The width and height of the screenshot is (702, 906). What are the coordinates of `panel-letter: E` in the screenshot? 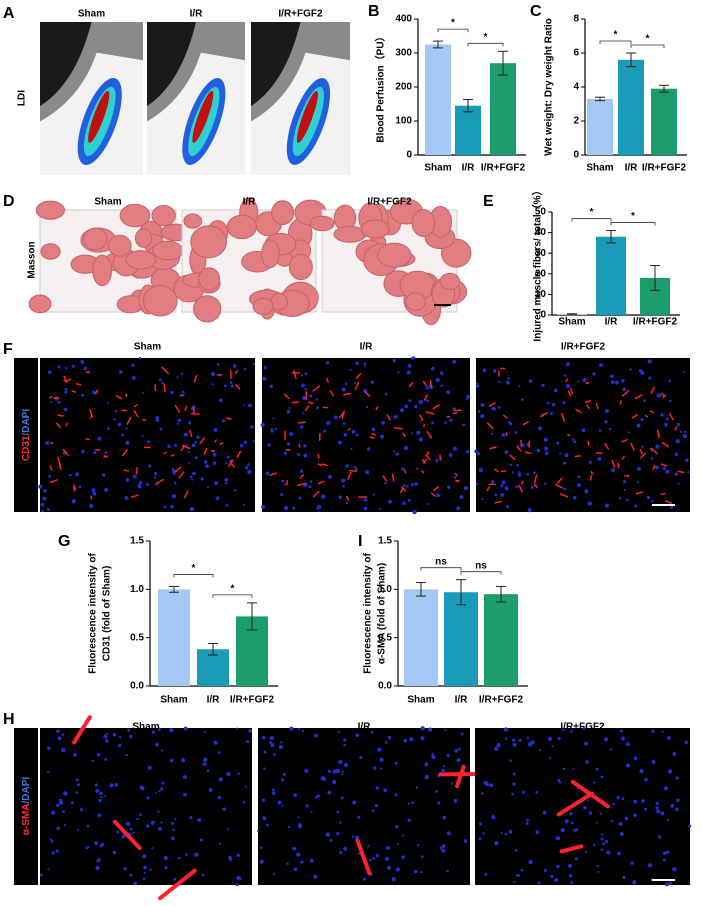 It's located at (488, 201).